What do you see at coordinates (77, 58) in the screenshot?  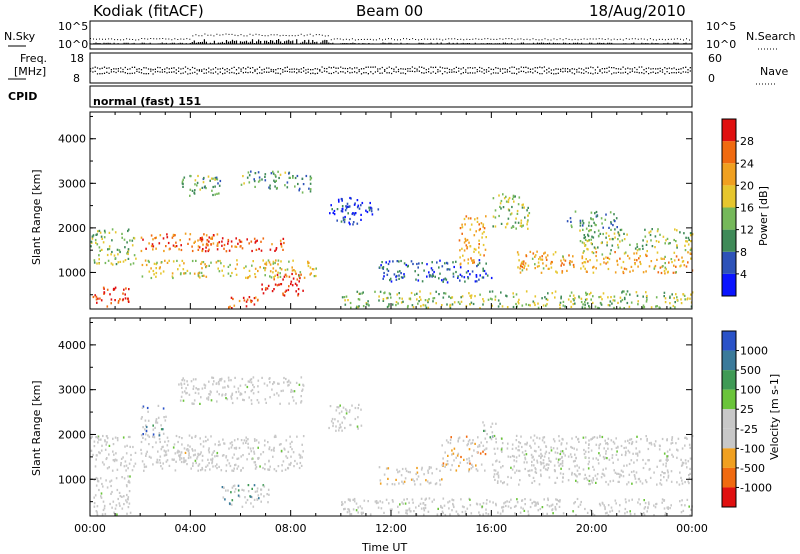 I see `freq-tick-top: 18` at bounding box center [77, 58].